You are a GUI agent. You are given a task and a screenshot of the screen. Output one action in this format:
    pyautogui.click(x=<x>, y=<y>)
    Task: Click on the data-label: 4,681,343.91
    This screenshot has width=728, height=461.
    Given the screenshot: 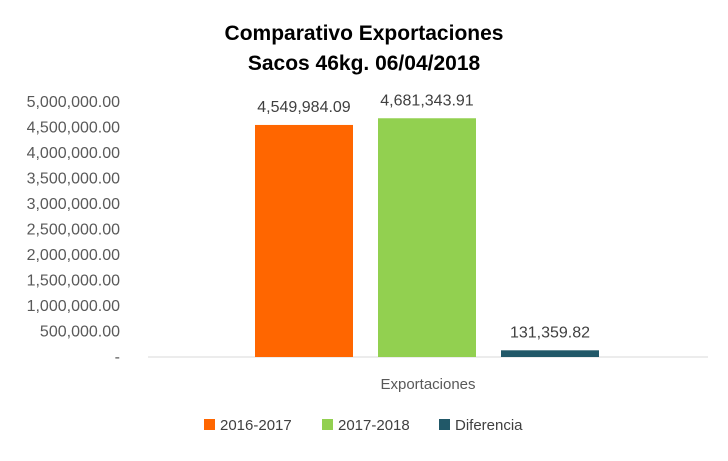 What is the action you would take?
    pyautogui.click(x=427, y=100)
    